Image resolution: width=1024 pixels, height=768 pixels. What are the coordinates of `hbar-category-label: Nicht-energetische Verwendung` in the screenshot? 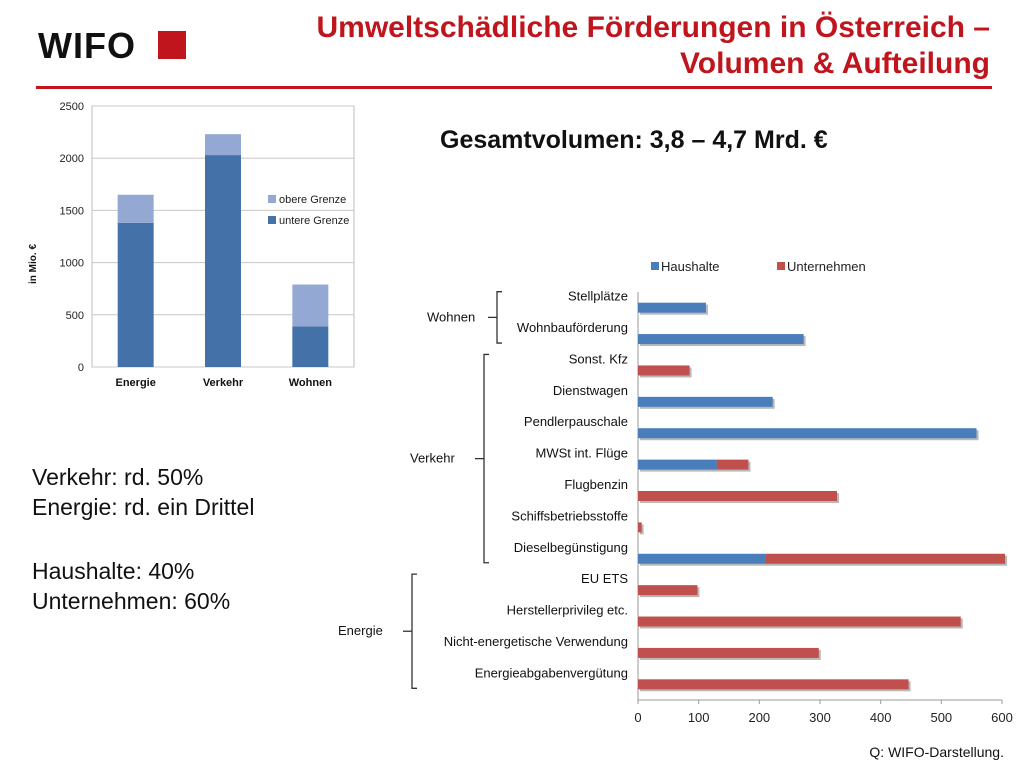 It's located at (536, 641).